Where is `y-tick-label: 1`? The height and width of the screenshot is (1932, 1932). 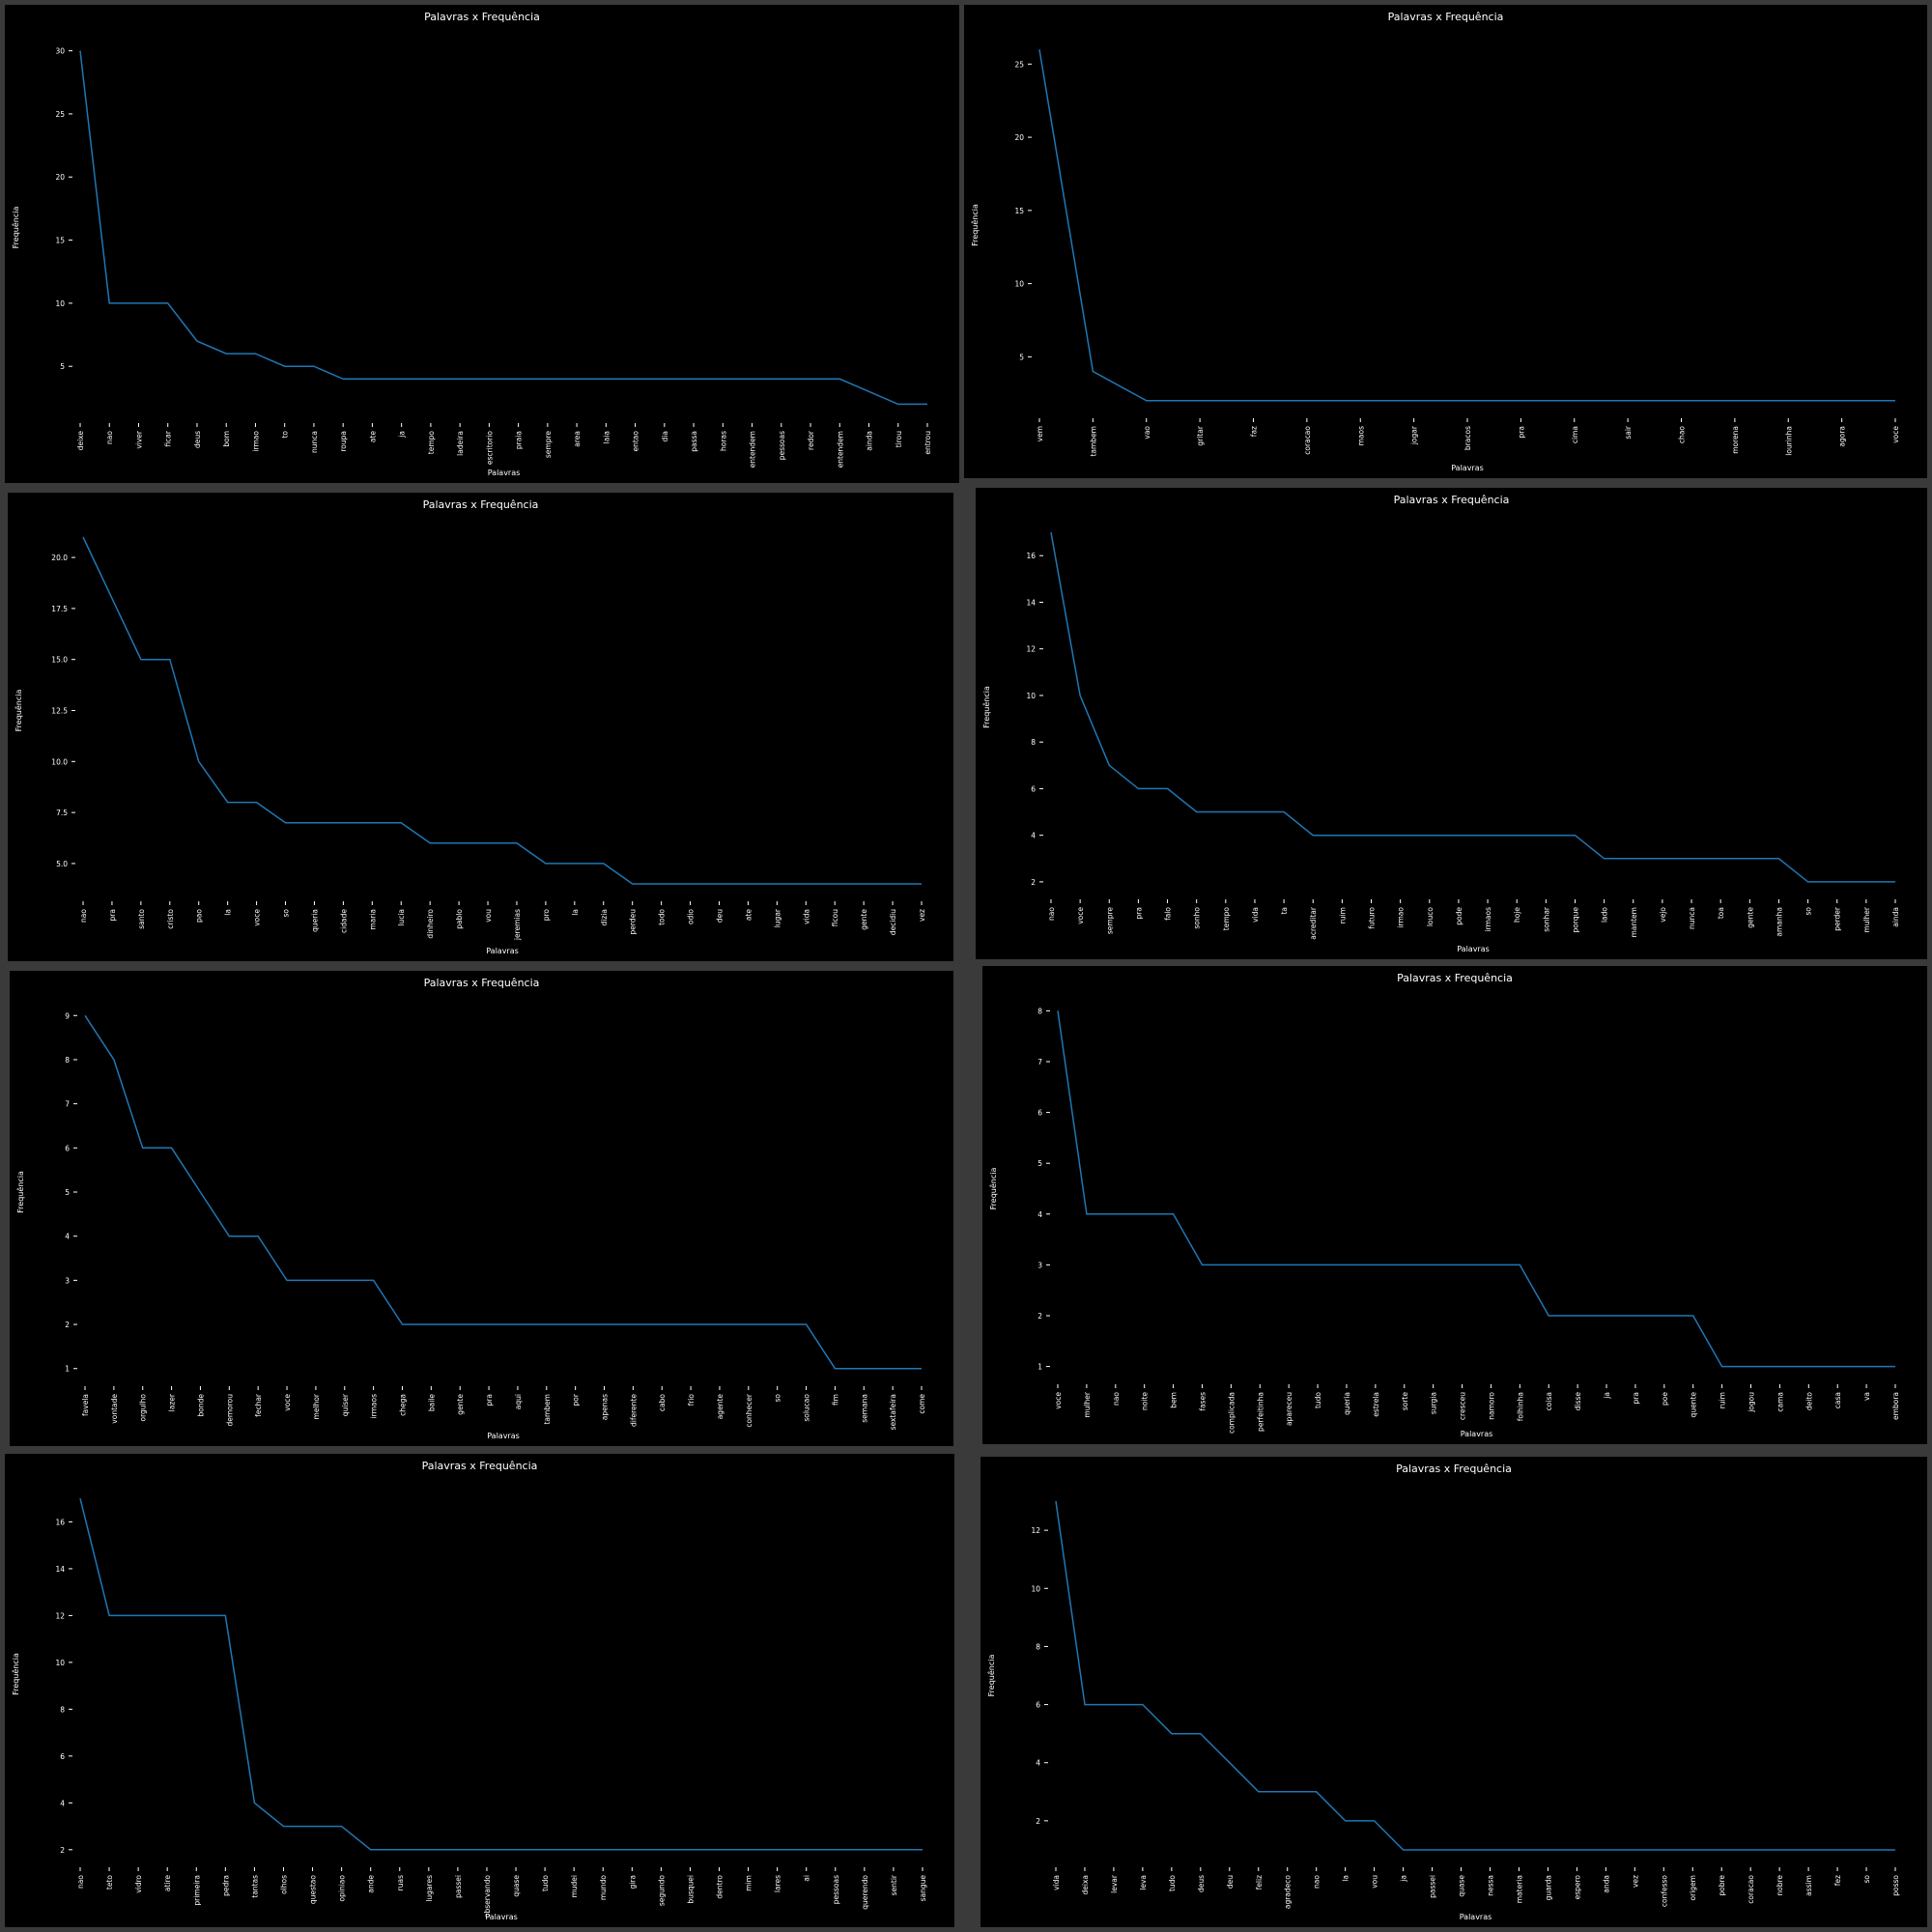
y-tick-label: 1 is located at coordinates (67, 1369).